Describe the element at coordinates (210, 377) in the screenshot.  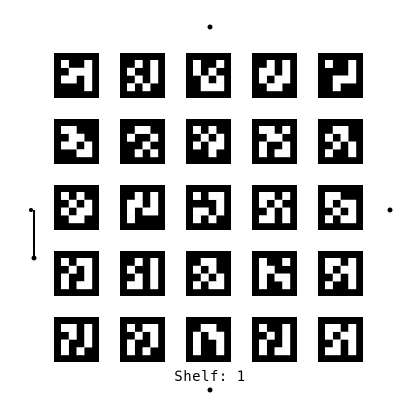
I see `shelf-caption: Shelf: 1` at that location.